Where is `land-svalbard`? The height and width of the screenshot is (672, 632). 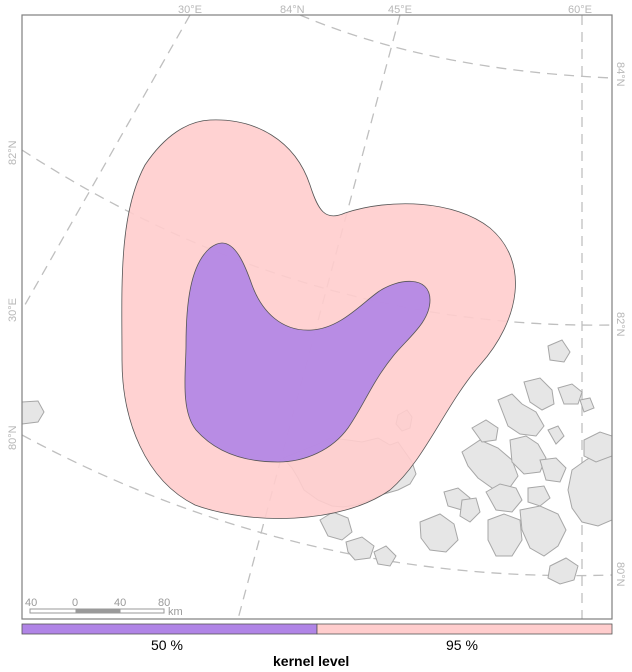
land-svalbard is located at coordinates (33, 412).